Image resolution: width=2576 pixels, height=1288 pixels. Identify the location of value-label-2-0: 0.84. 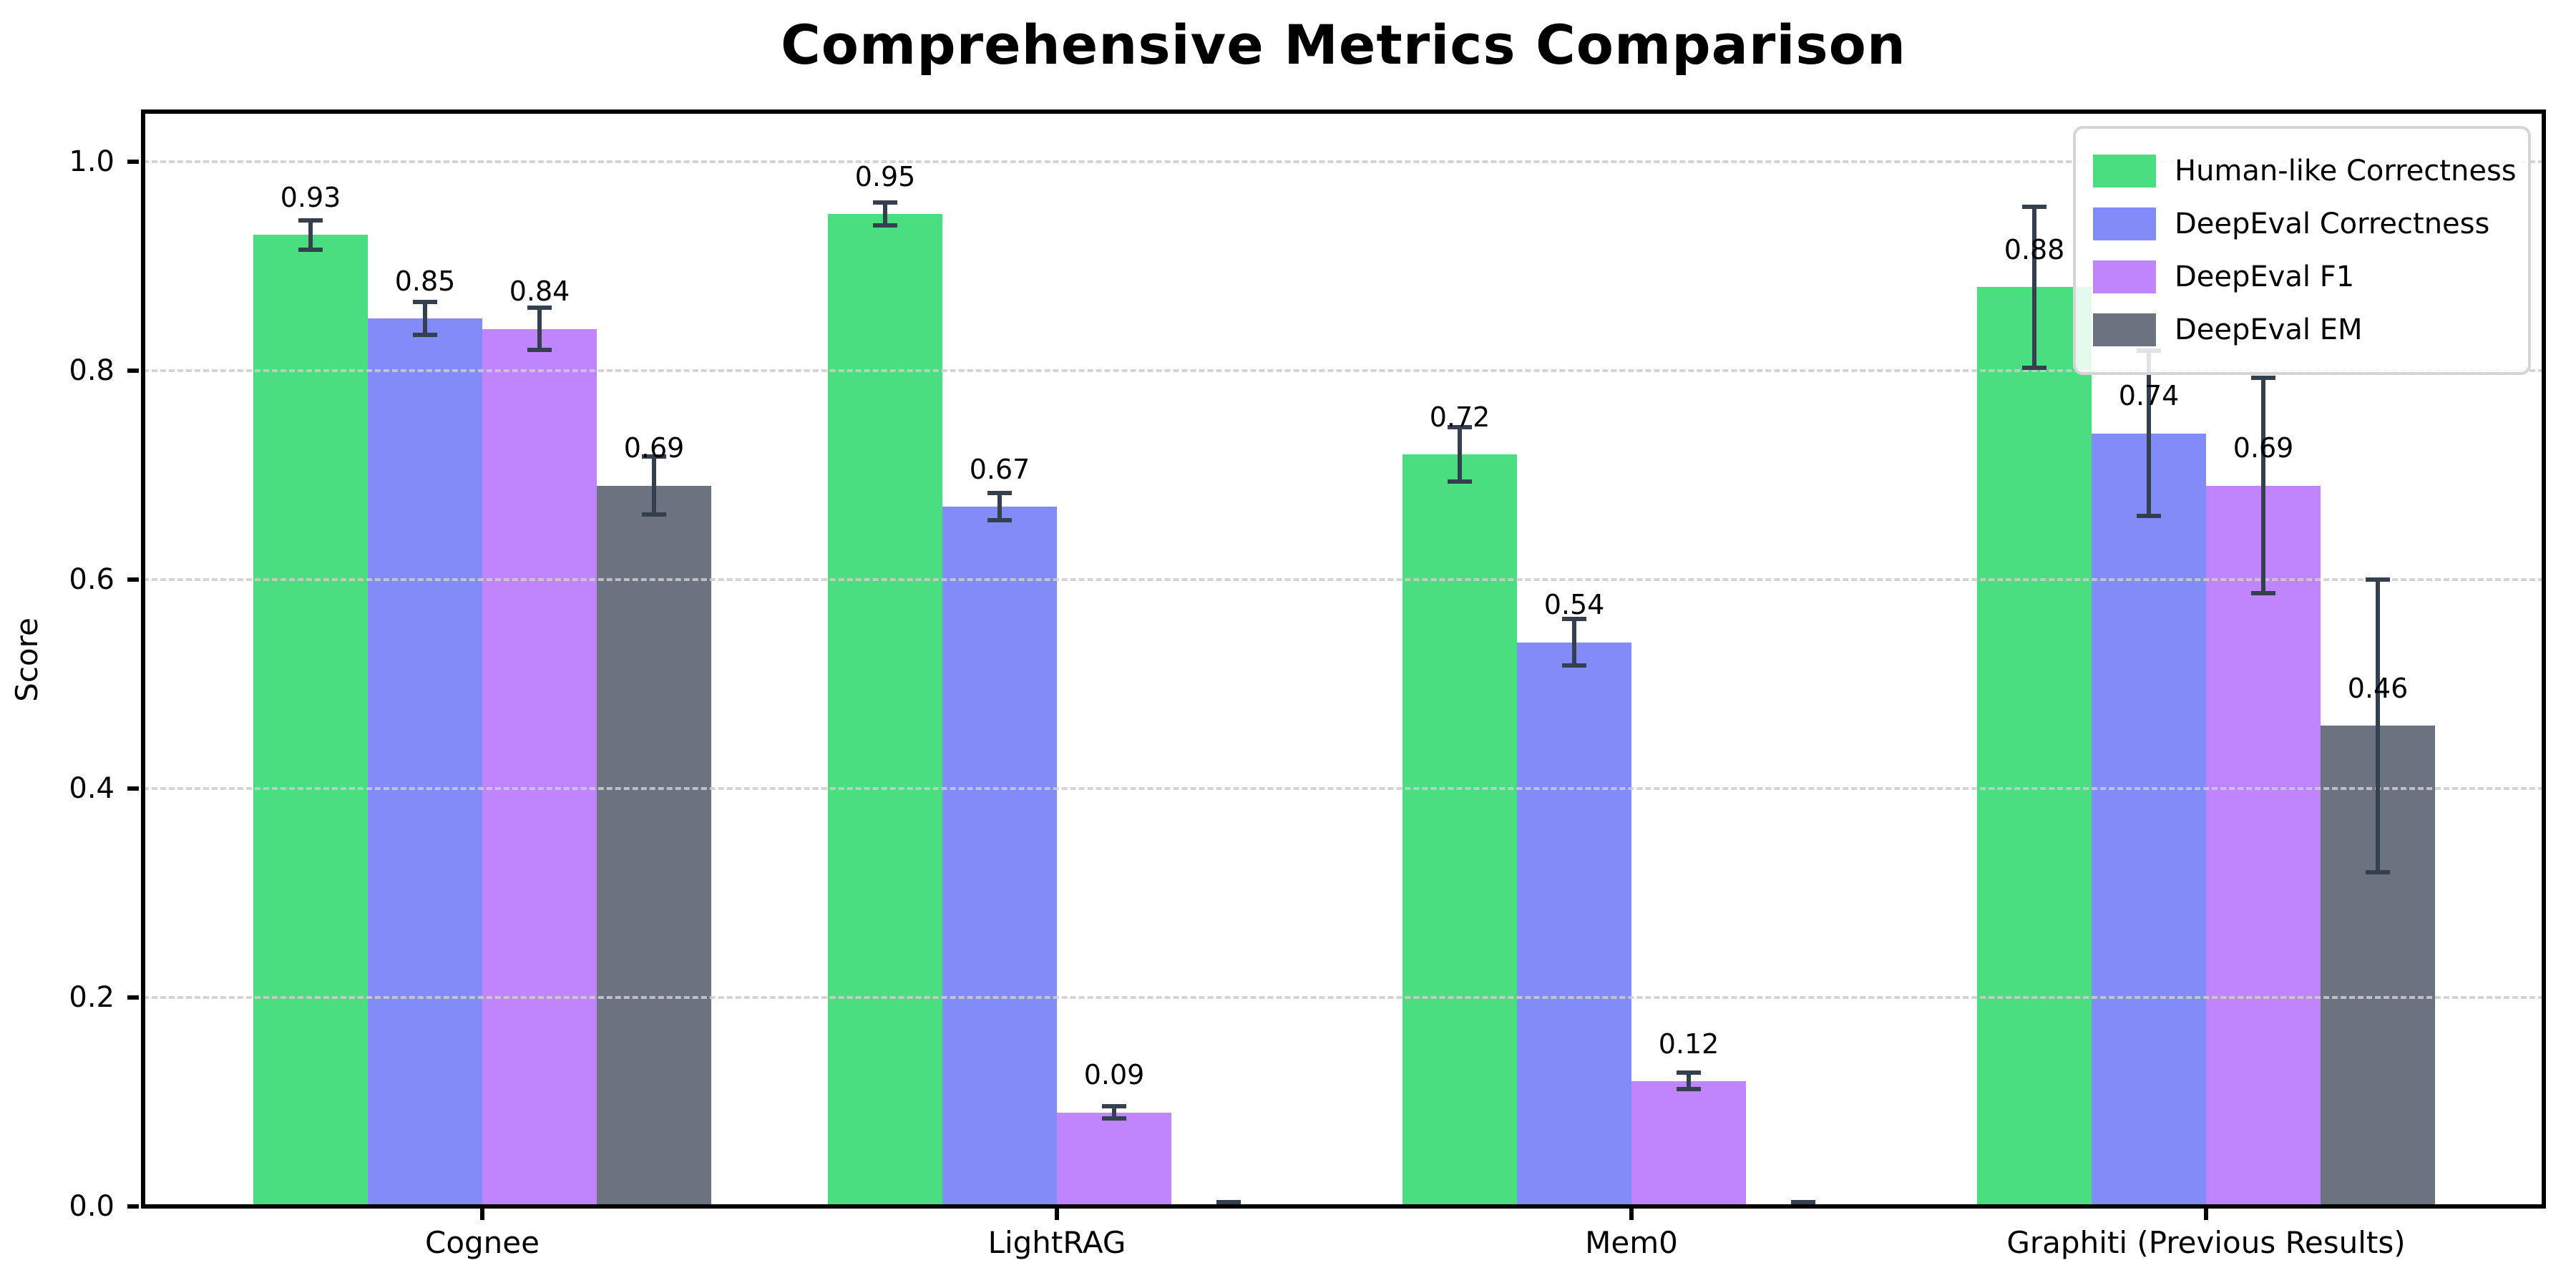
(539, 291).